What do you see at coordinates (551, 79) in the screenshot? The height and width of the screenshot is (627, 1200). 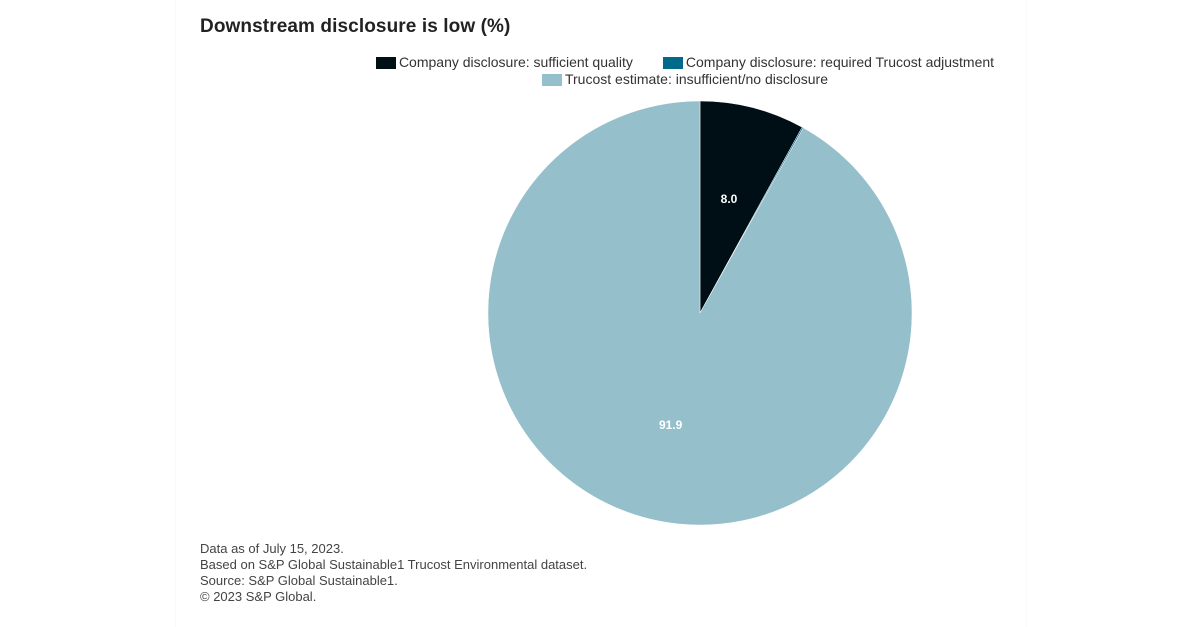 I see `legend-swatch-estimate` at bounding box center [551, 79].